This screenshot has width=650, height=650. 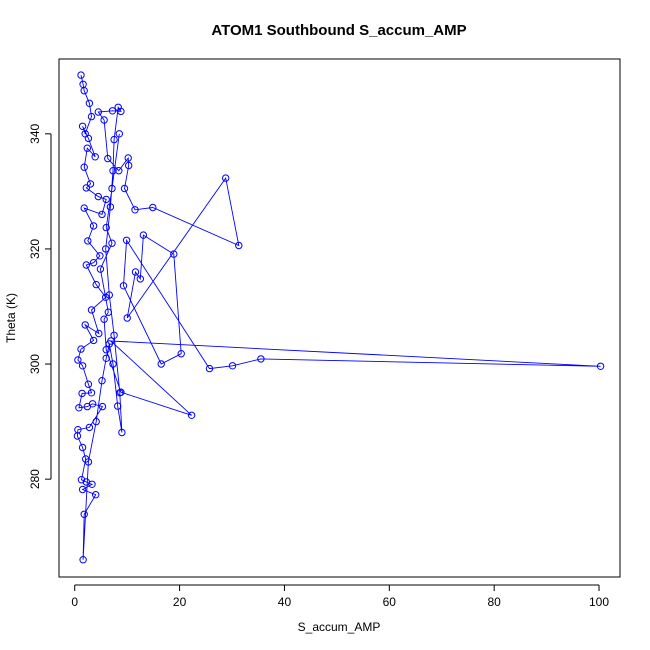 I want to click on y-tick-label: 300, so click(x=35, y=364).